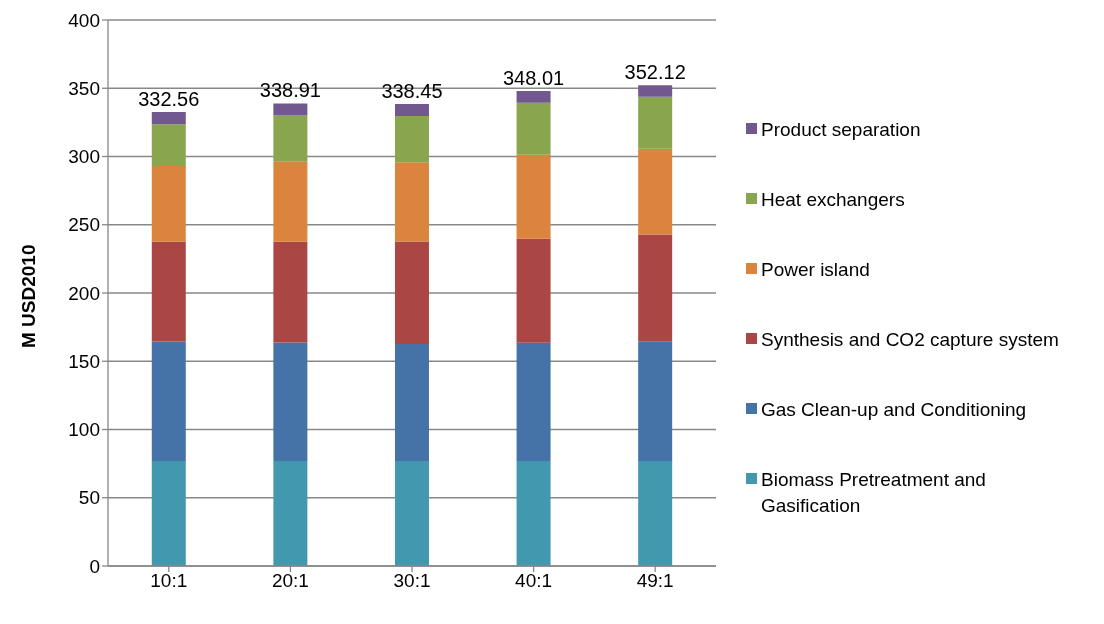  Describe the element at coordinates (412, 91) in the screenshot. I see `total-label: 338.45` at that location.